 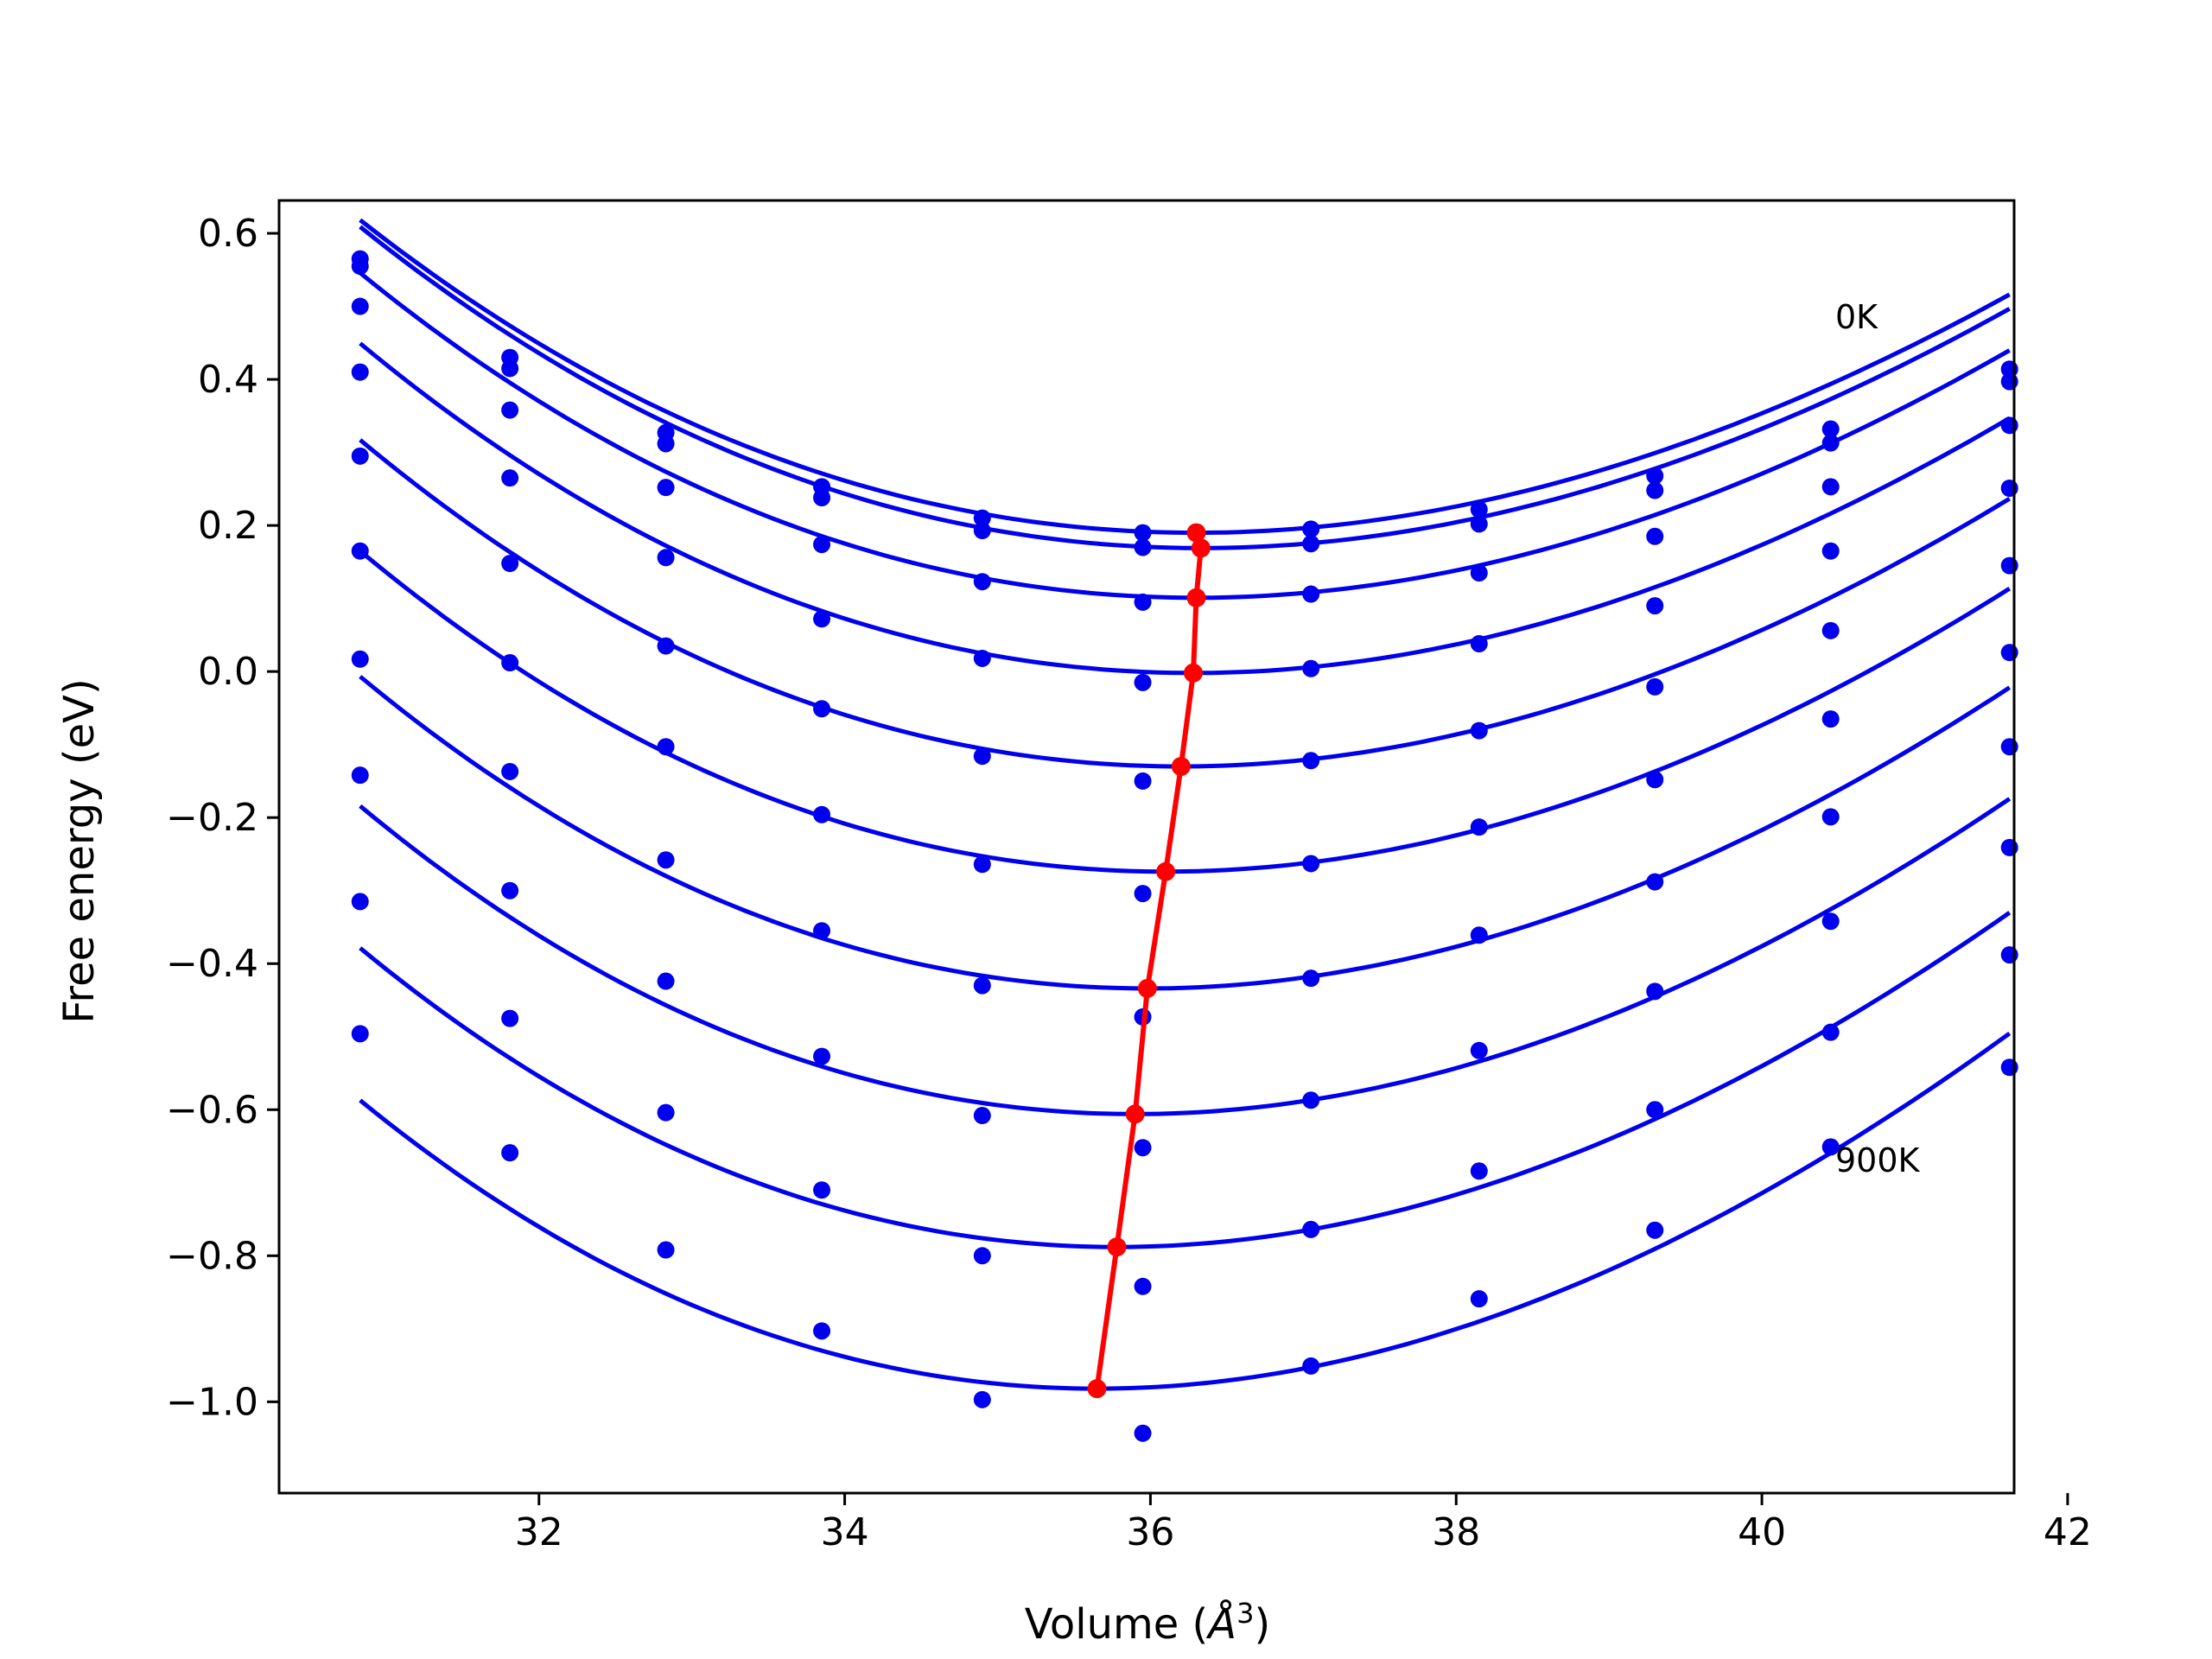 What do you see at coordinates (845, 1532) in the screenshot?
I see `x-tick-label: 34` at bounding box center [845, 1532].